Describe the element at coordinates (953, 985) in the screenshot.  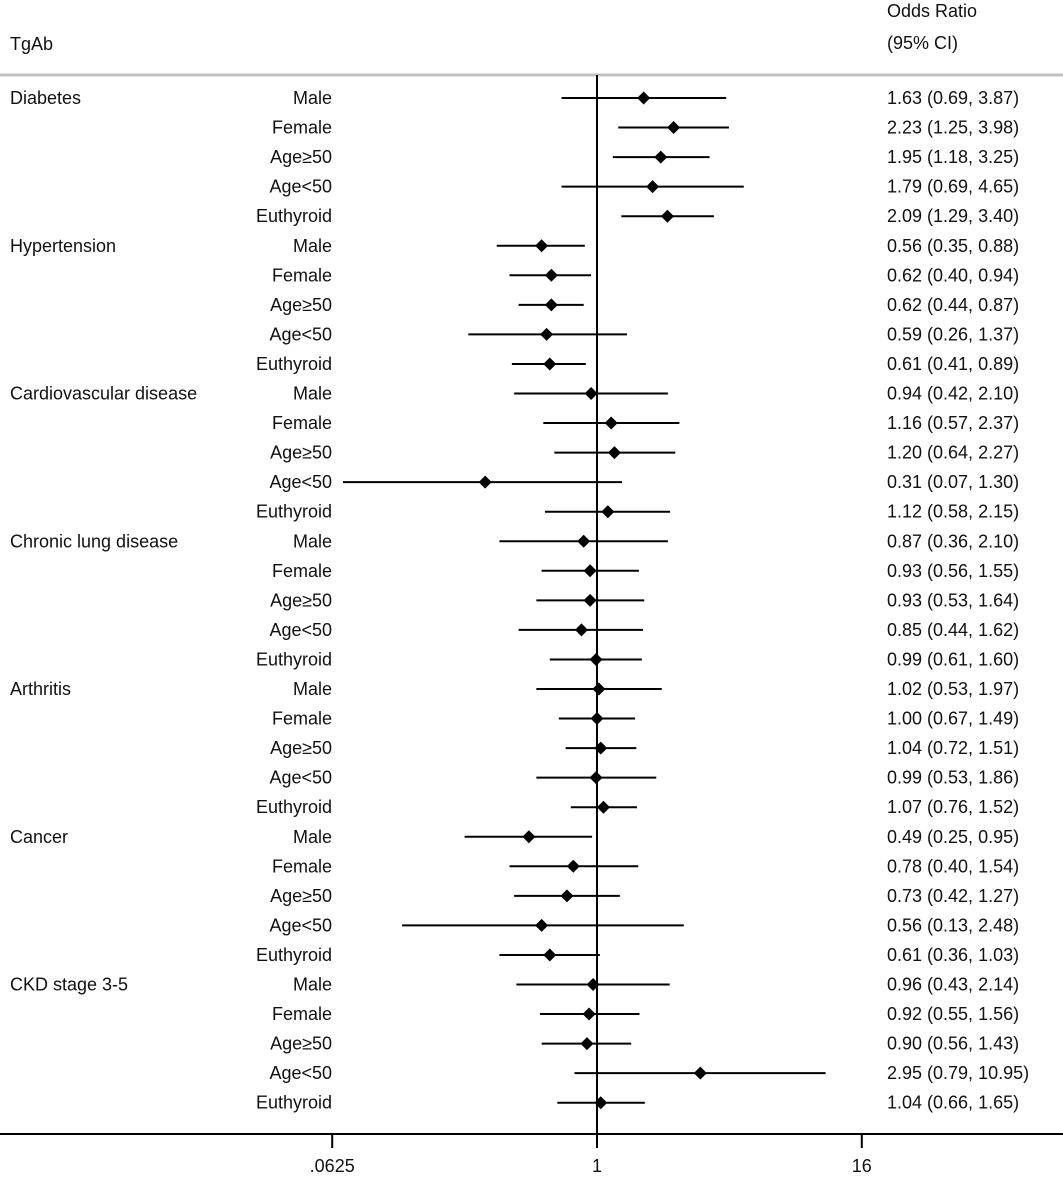
I see `estimate-label: 0.96 (0.43, 2.14)` at that location.